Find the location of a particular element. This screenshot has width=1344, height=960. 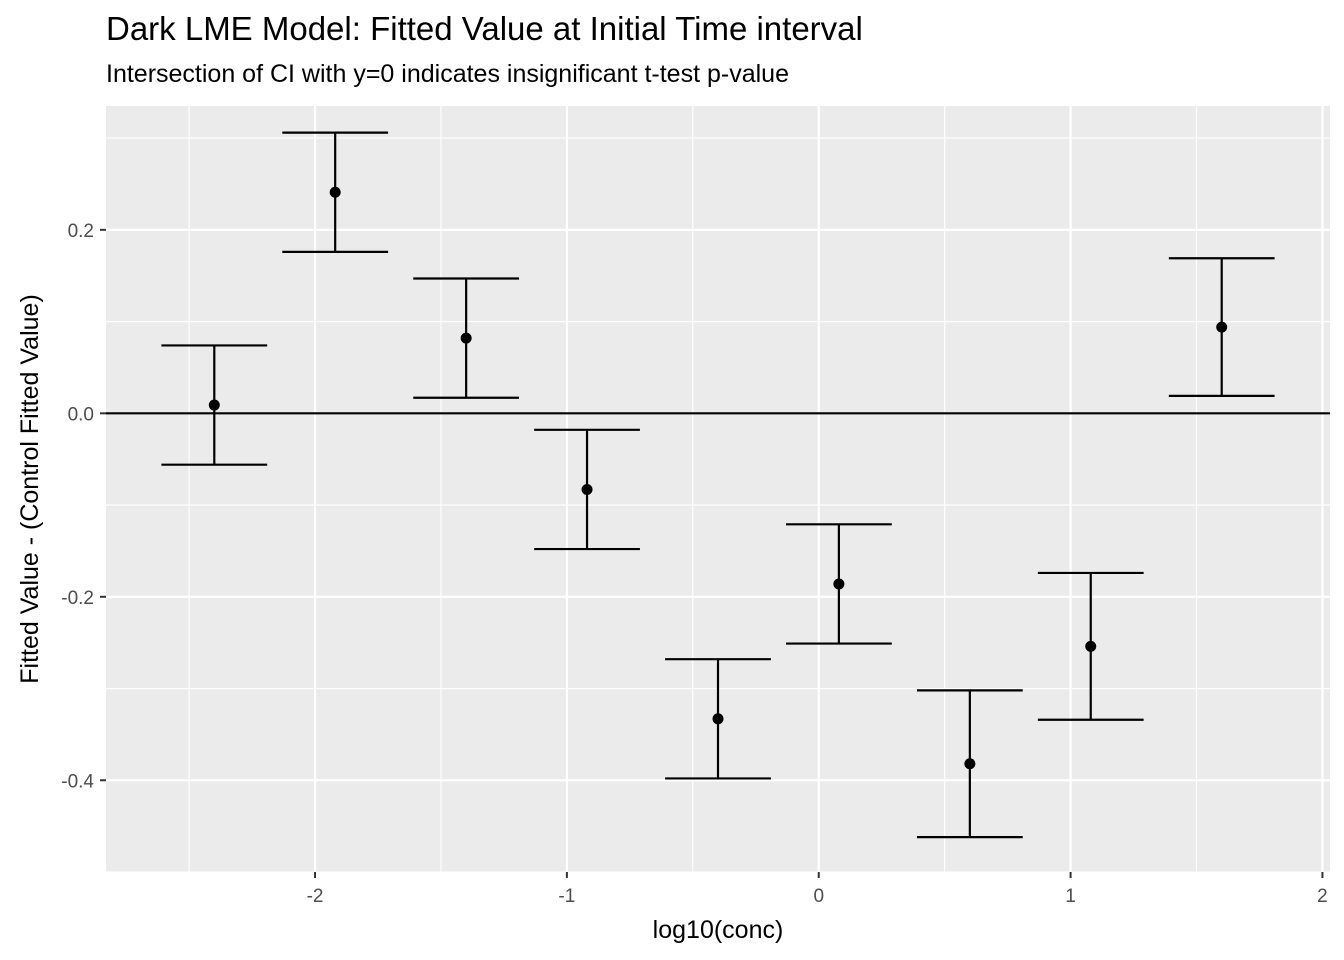

x-axis: -2 -1 0 1 2 is located at coordinates (817, 889).